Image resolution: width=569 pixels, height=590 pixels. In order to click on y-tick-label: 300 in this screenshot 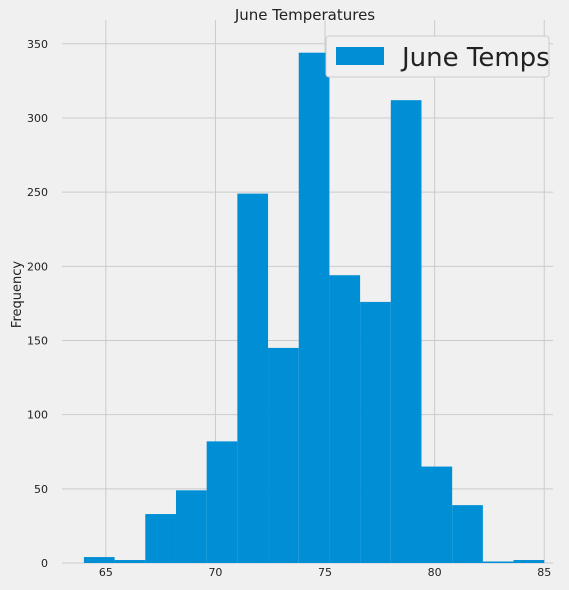, I will do `click(37, 118)`.